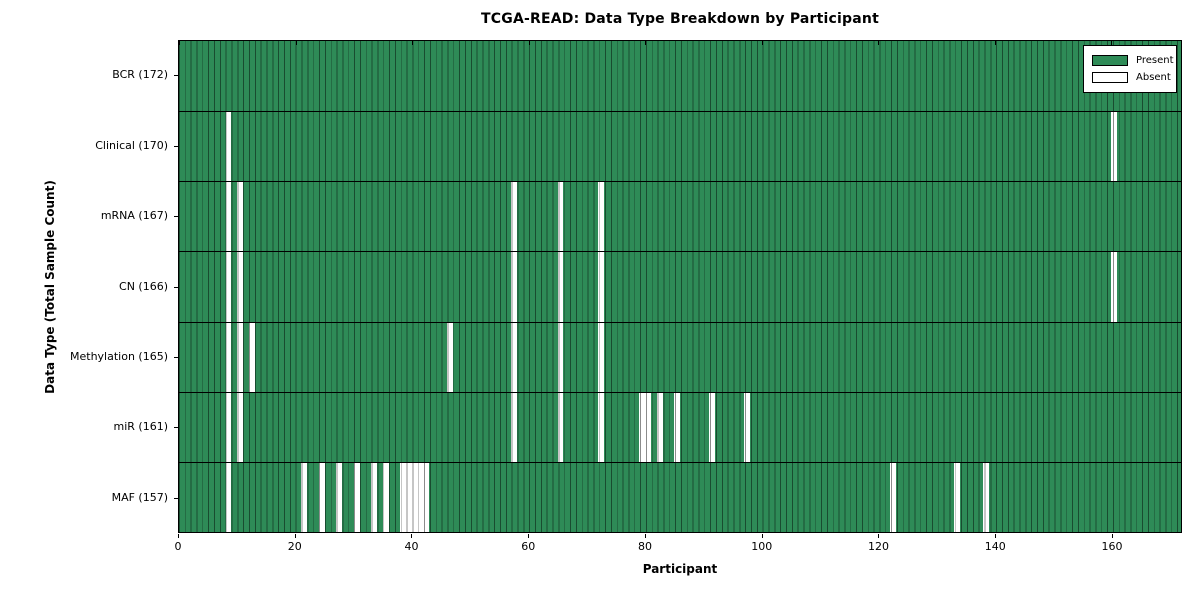  I want to click on legend-swatch-present, so click(1110, 60).